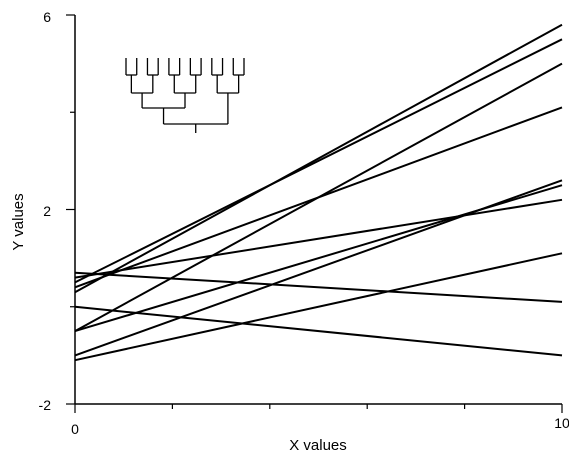 The image size is (569, 461). I want to click on y-tick-label-6: 6, so click(47, 17).